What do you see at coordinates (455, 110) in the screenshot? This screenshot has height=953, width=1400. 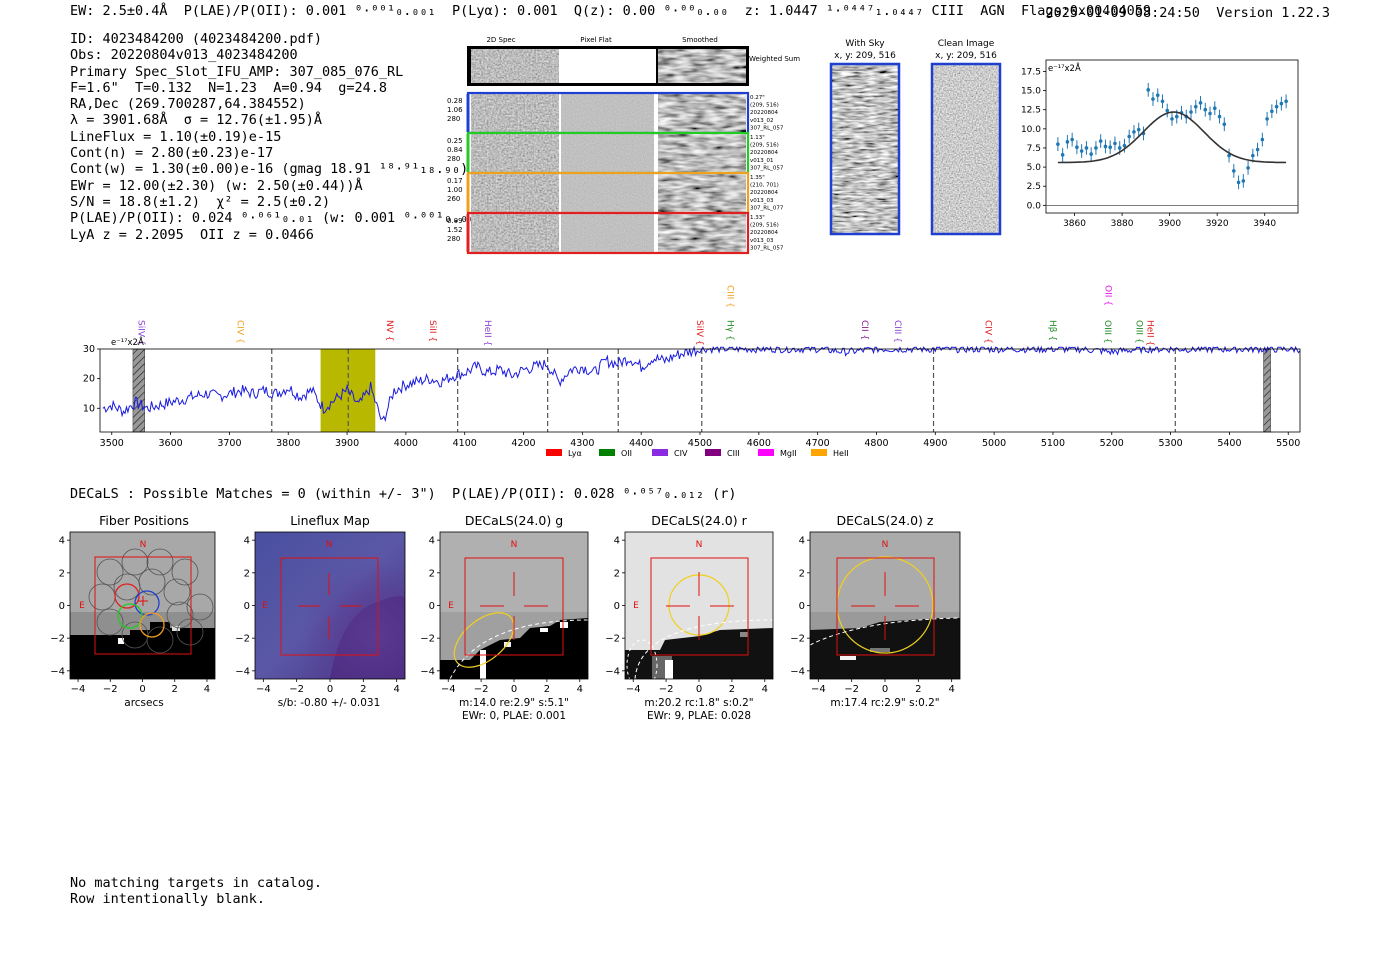 I see `cutout-value: 1.06` at bounding box center [455, 110].